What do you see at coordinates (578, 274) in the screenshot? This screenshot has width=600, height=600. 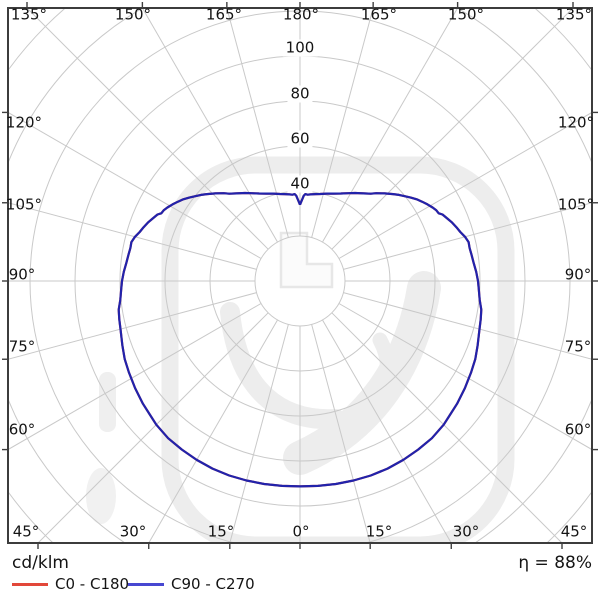 I see `gamma-label-right: 90°` at bounding box center [578, 274].